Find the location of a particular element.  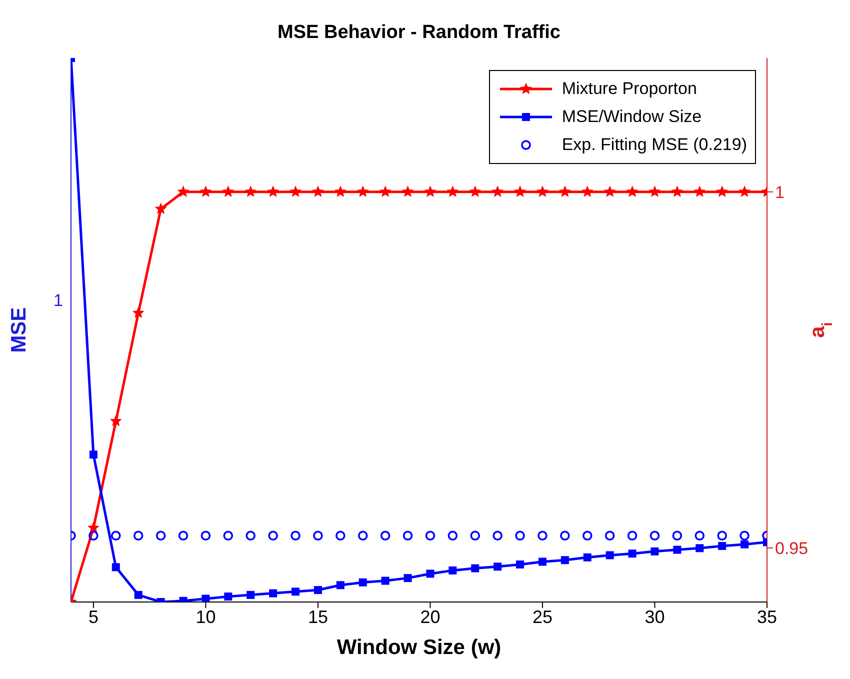

x-tick-label: 25 is located at coordinates (542, 616).